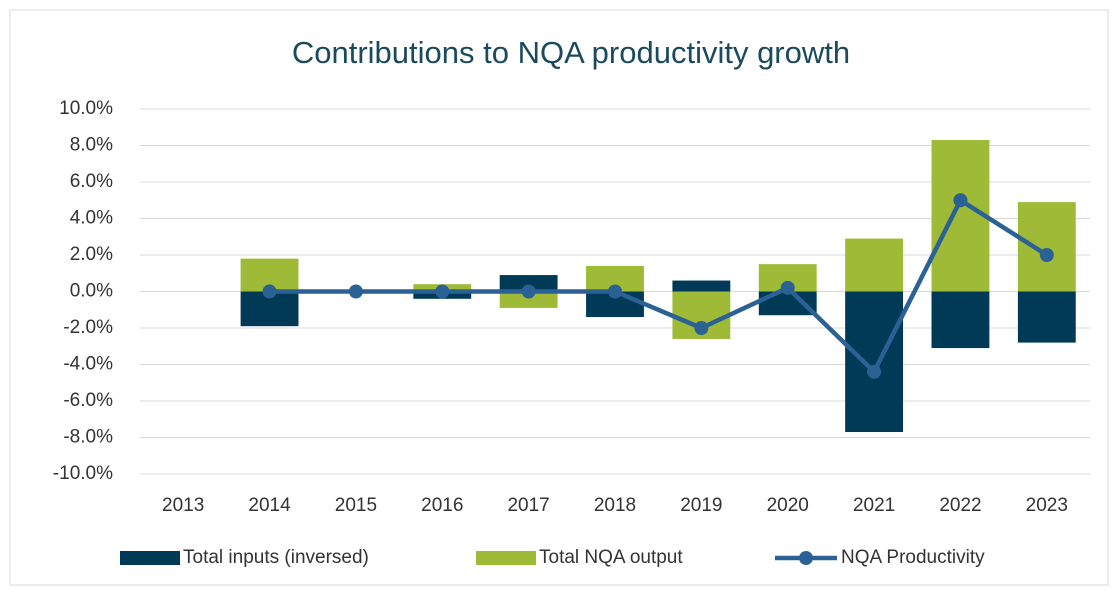  What do you see at coordinates (571, 52) in the screenshot?
I see `chart-title: Contributions to NQA productivity growth` at bounding box center [571, 52].